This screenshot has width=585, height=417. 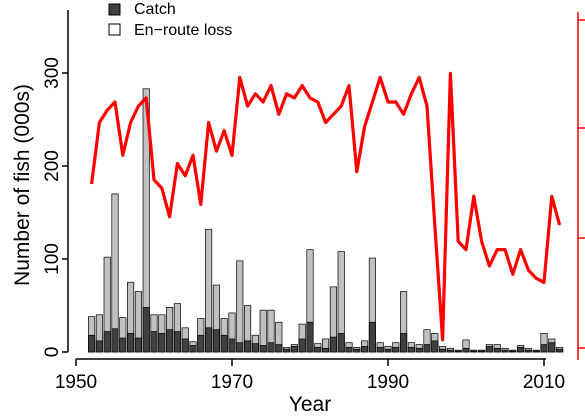 I want to click on bottom-axis: 1950 1970 1990 2010, so click(x=310, y=375).